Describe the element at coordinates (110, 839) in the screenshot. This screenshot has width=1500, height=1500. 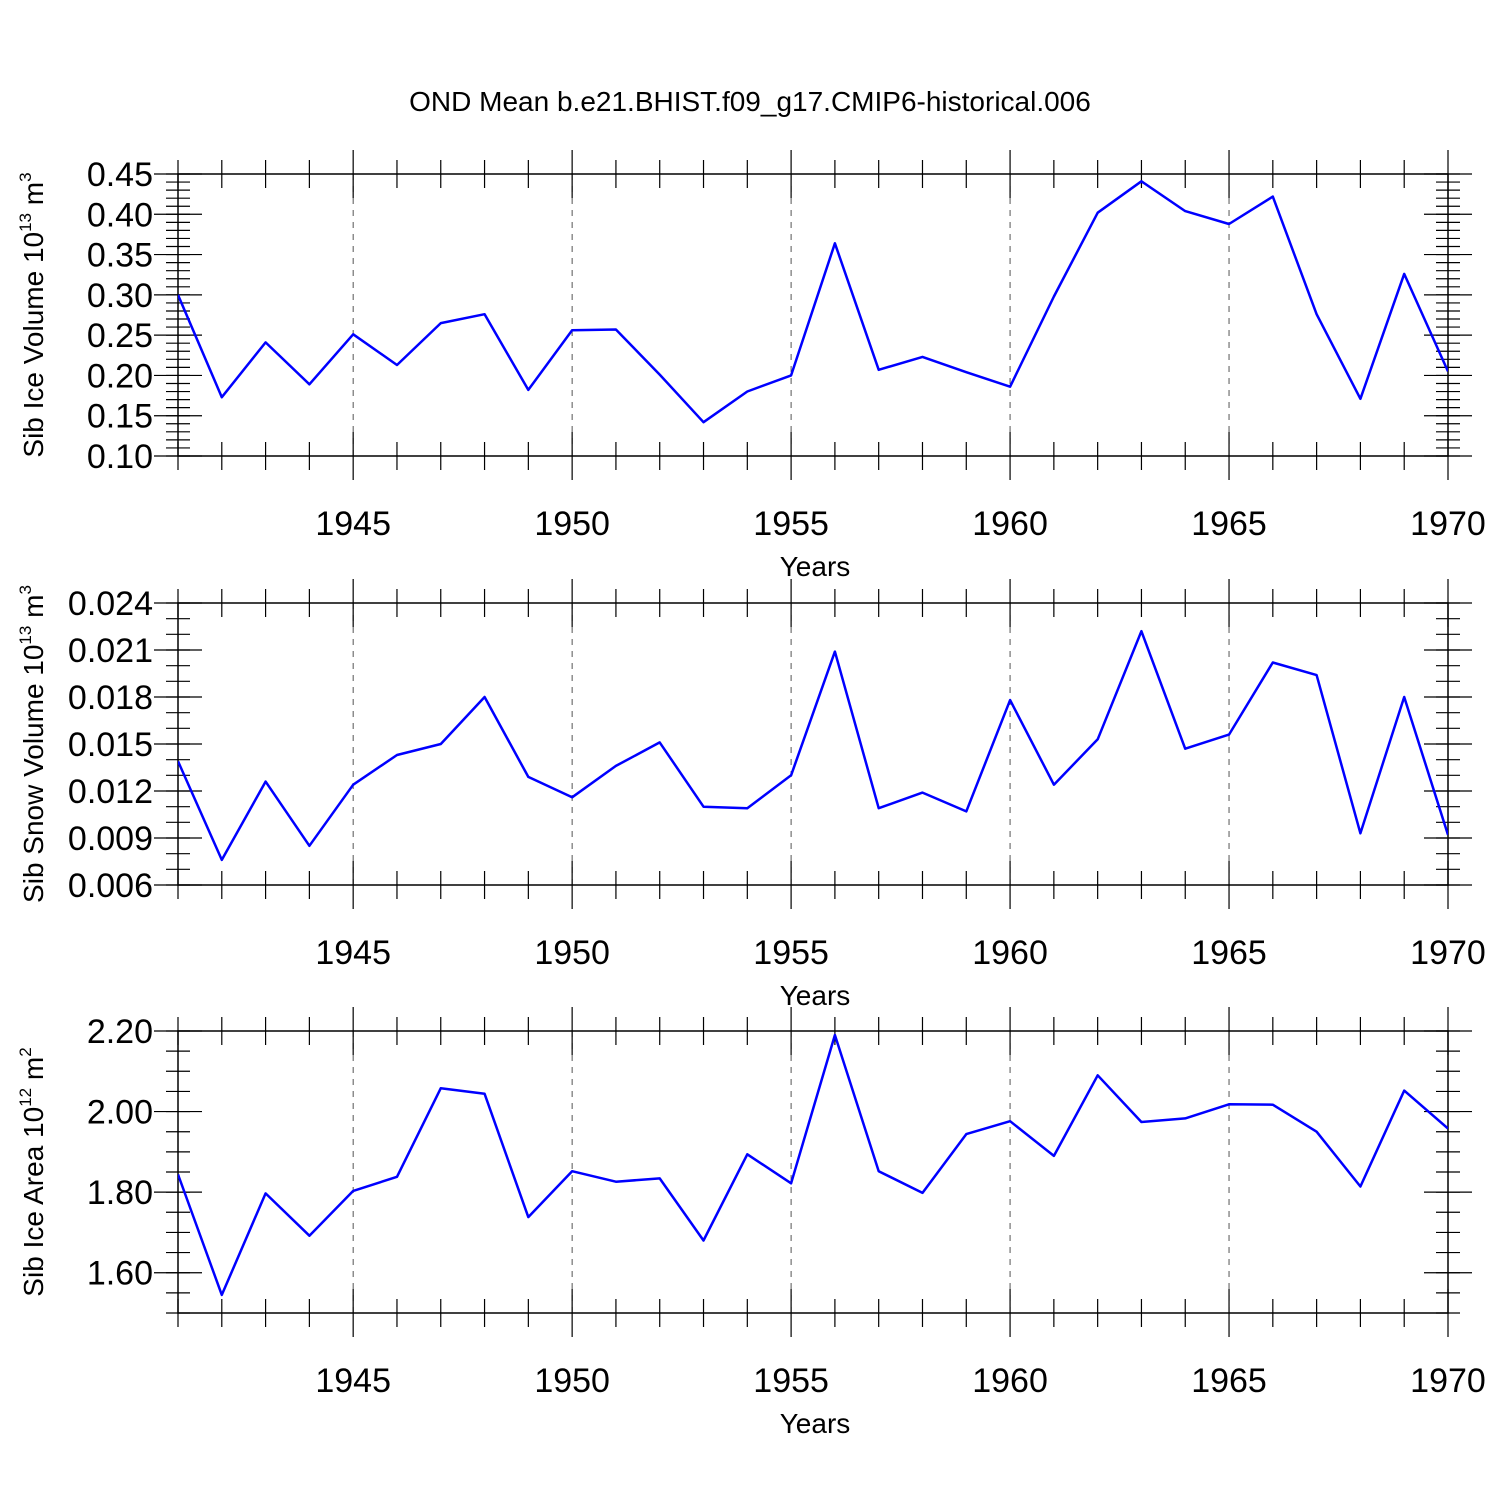
I see `y-tick-label: 0.009` at that location.